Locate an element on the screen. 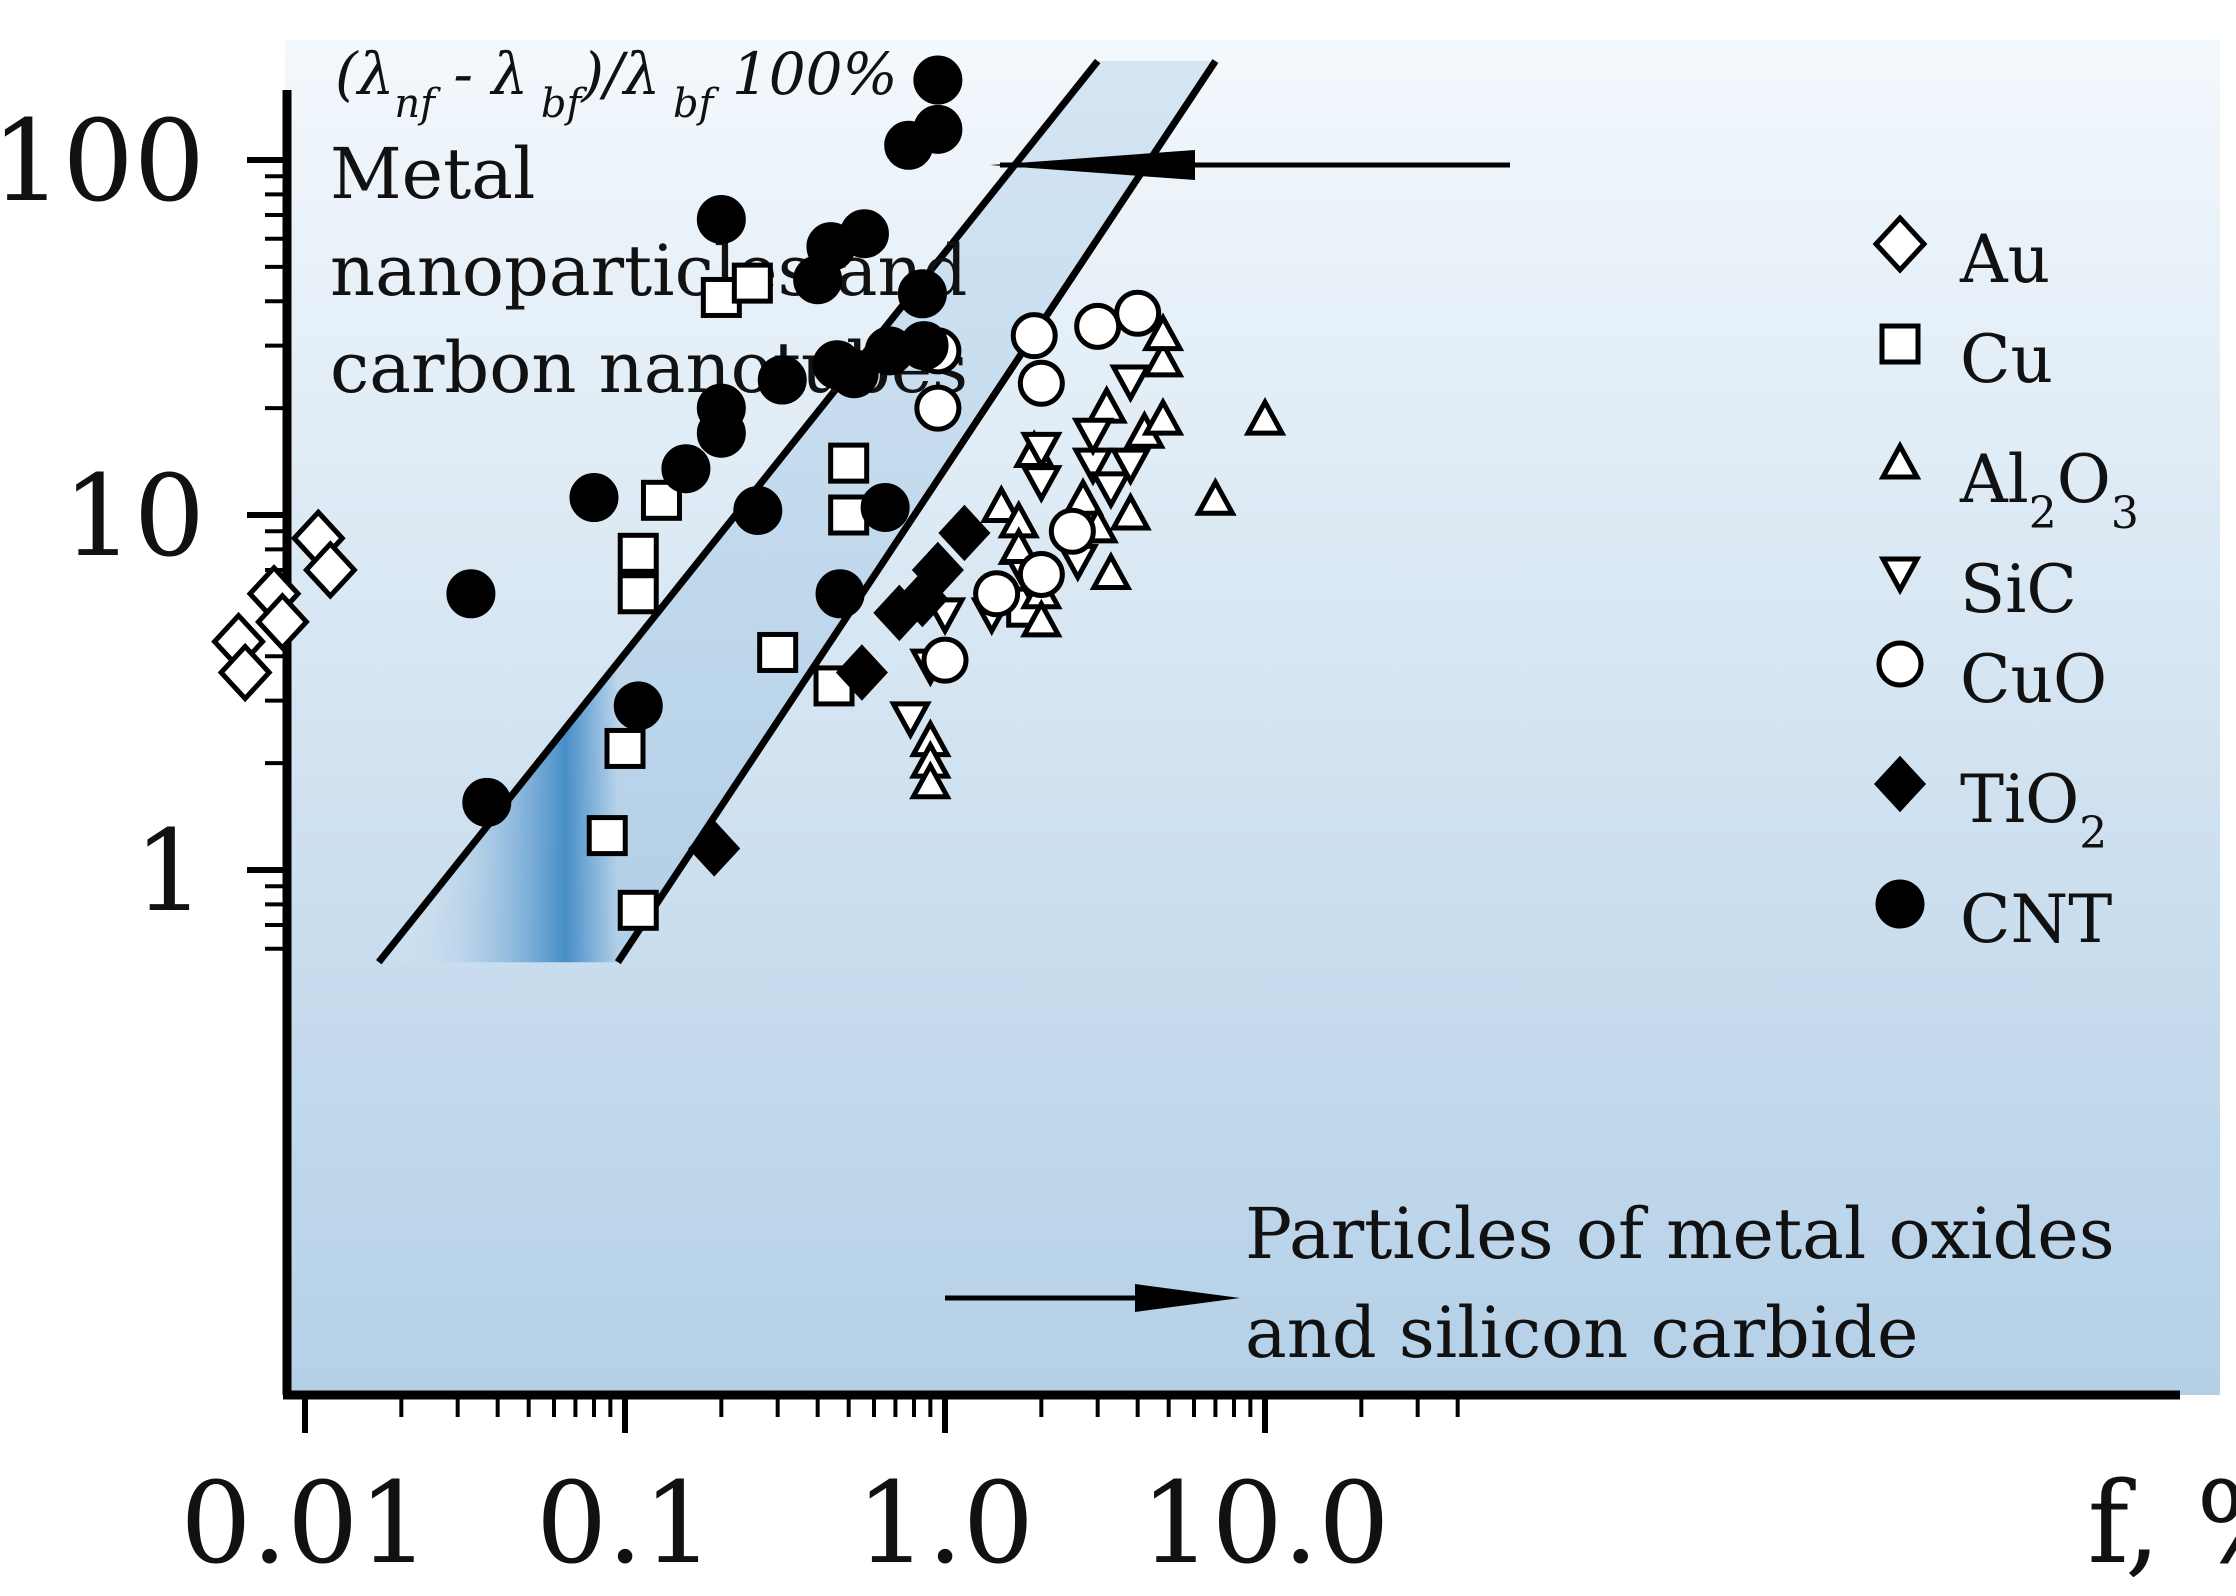 The width and height of the screenshot is (2236, 1596). legend-item-al2o3: Al2O3 is located at coordinates (2008, 489).